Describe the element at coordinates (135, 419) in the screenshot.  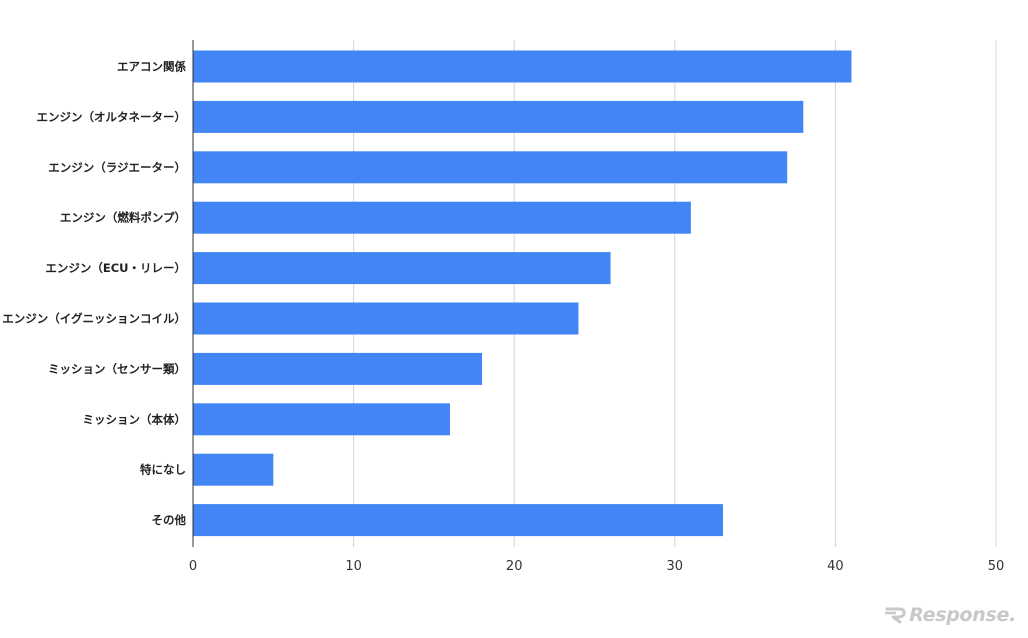
I see `category-label: ミッション（本体）` at that location.